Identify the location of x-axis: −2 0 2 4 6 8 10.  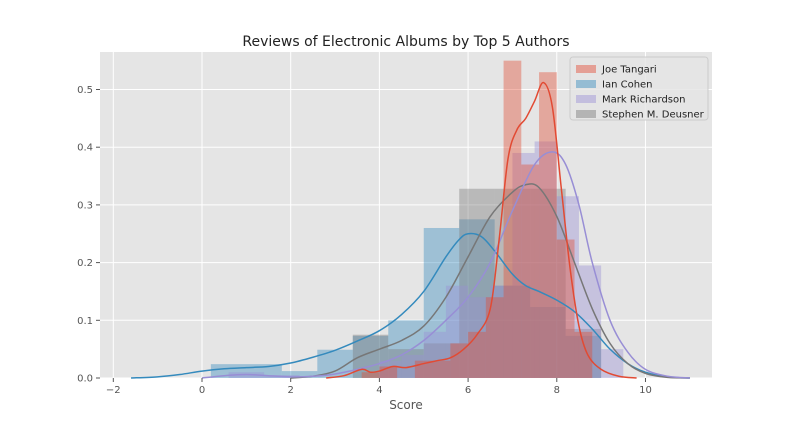
(379, 387).